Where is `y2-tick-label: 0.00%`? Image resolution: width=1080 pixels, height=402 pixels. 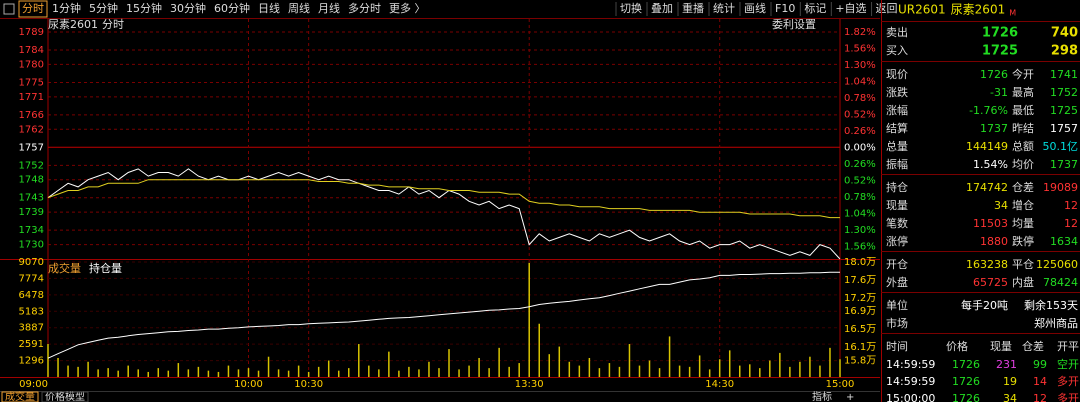 y2-tick-label: 0.00% is located at coordinates (860, 147).